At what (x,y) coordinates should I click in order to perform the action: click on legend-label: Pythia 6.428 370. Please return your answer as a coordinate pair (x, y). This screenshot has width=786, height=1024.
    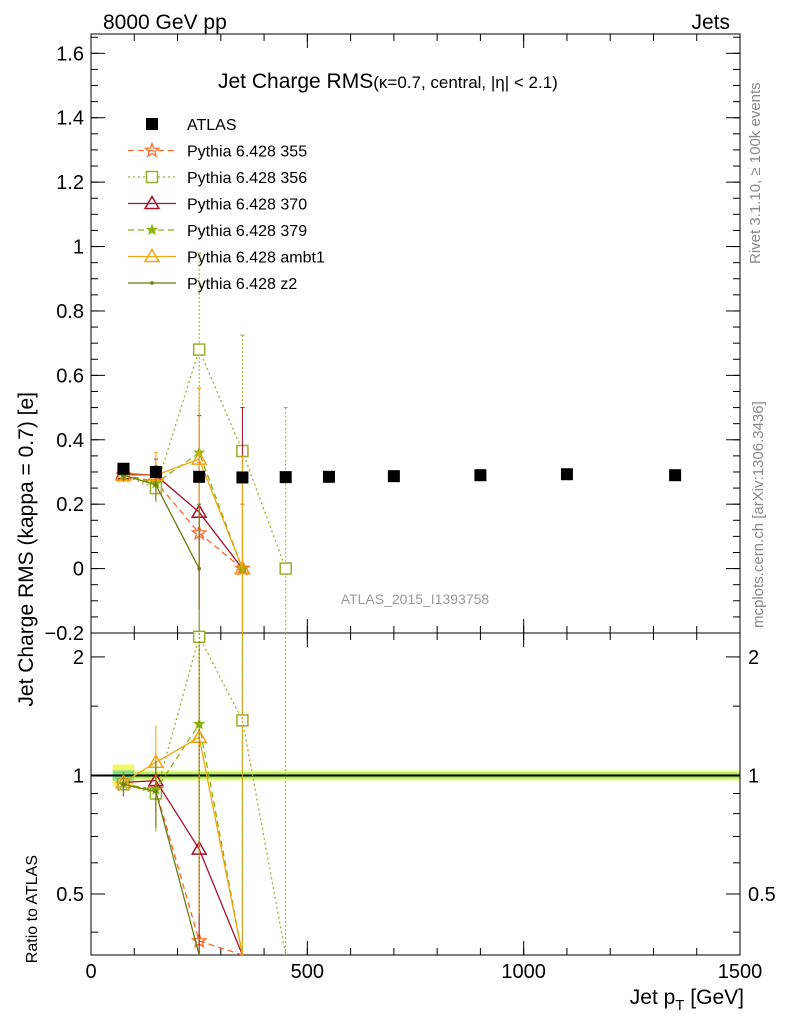
    Looking at the image, I should click on (247, 205).